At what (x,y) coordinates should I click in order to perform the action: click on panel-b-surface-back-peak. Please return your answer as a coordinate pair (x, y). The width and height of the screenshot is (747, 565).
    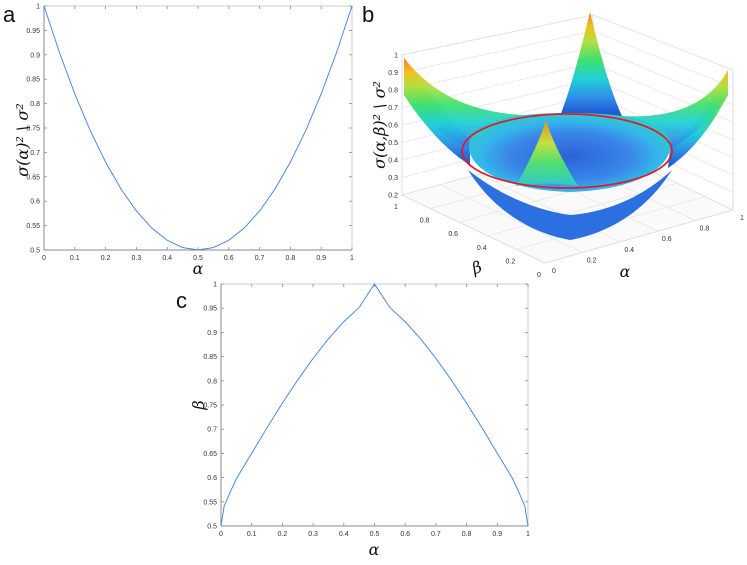
    Looking at the image, I should click on (591, 64).